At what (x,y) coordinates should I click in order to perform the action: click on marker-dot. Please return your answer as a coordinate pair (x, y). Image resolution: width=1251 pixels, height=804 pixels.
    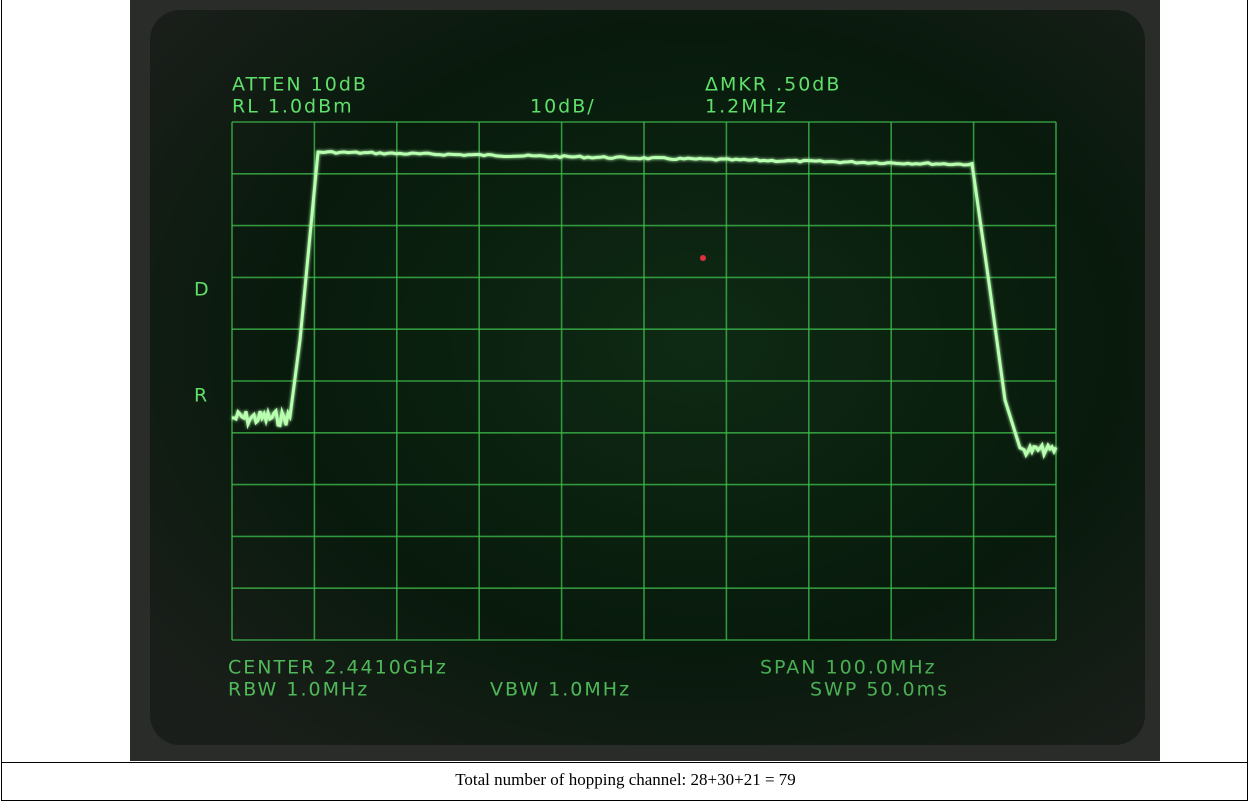
    Looking at the image, I should click on (703, 258).